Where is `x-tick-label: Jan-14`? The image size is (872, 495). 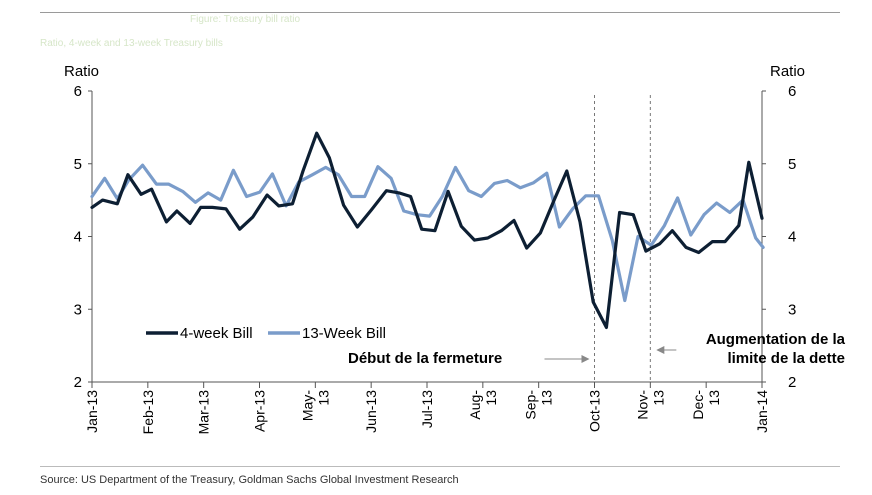 x-tick-label: Jan-14 is located at coordinates (762, 411).